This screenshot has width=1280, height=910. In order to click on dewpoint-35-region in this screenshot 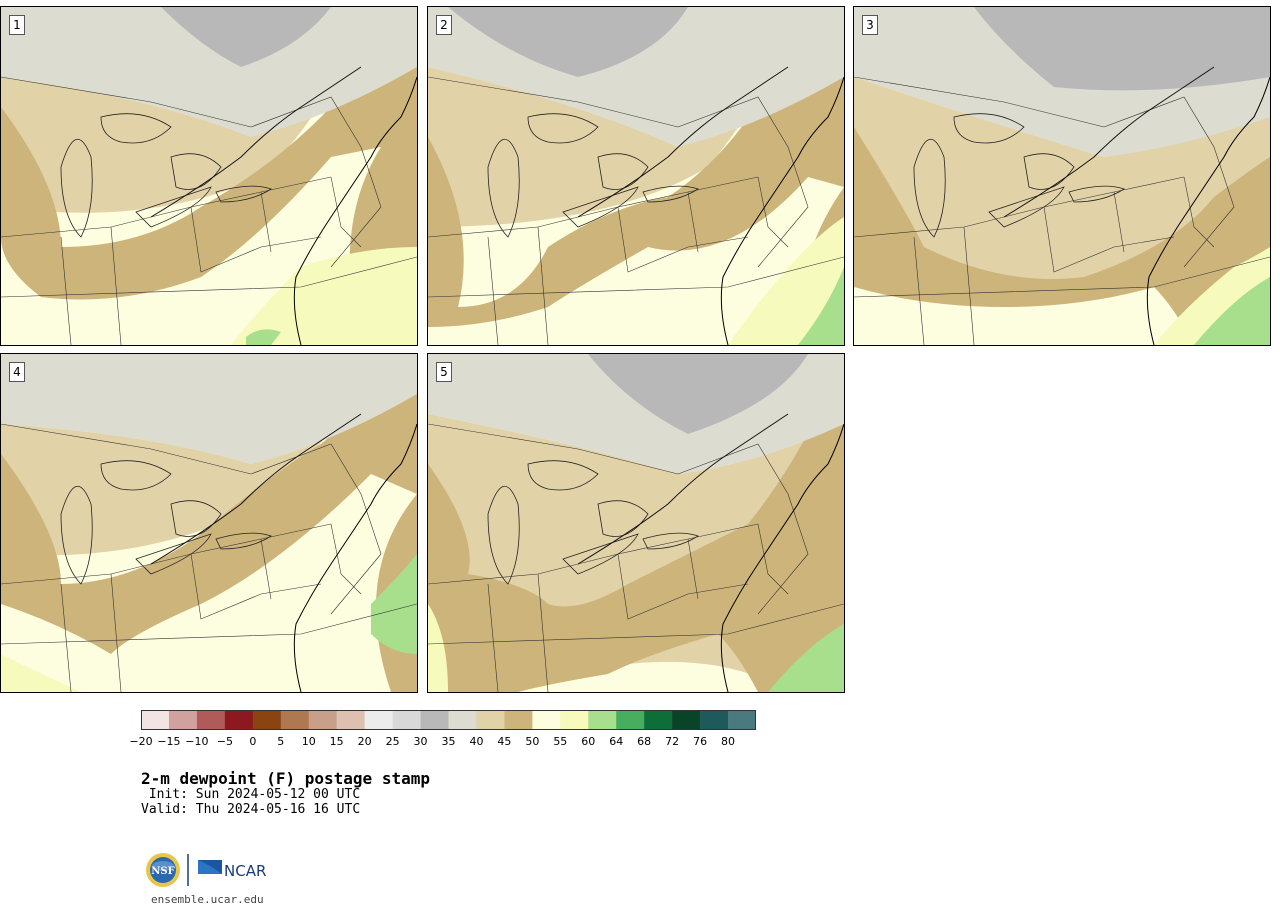, I will do `click(209, 409)`.